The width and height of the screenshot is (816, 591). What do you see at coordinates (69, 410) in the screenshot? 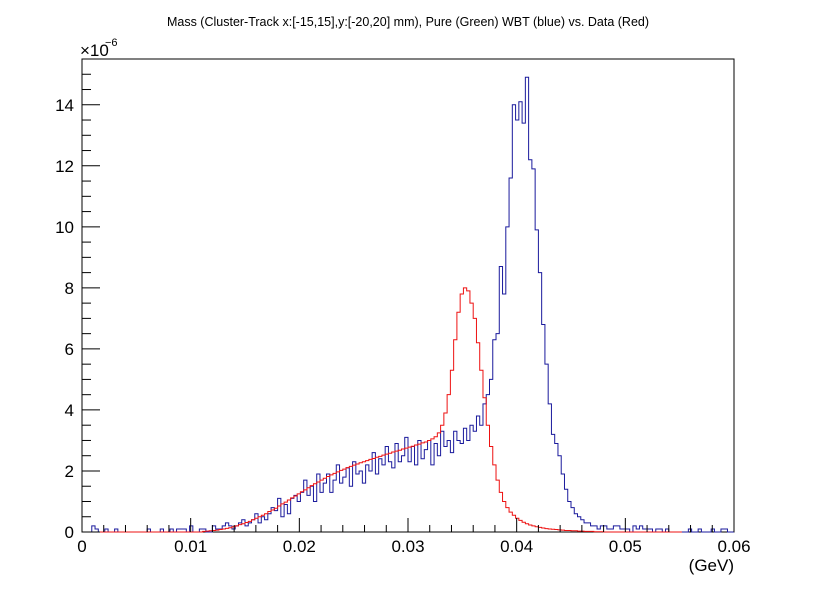
I see `y-tick-label: 4` at bounding box center [69, 410].